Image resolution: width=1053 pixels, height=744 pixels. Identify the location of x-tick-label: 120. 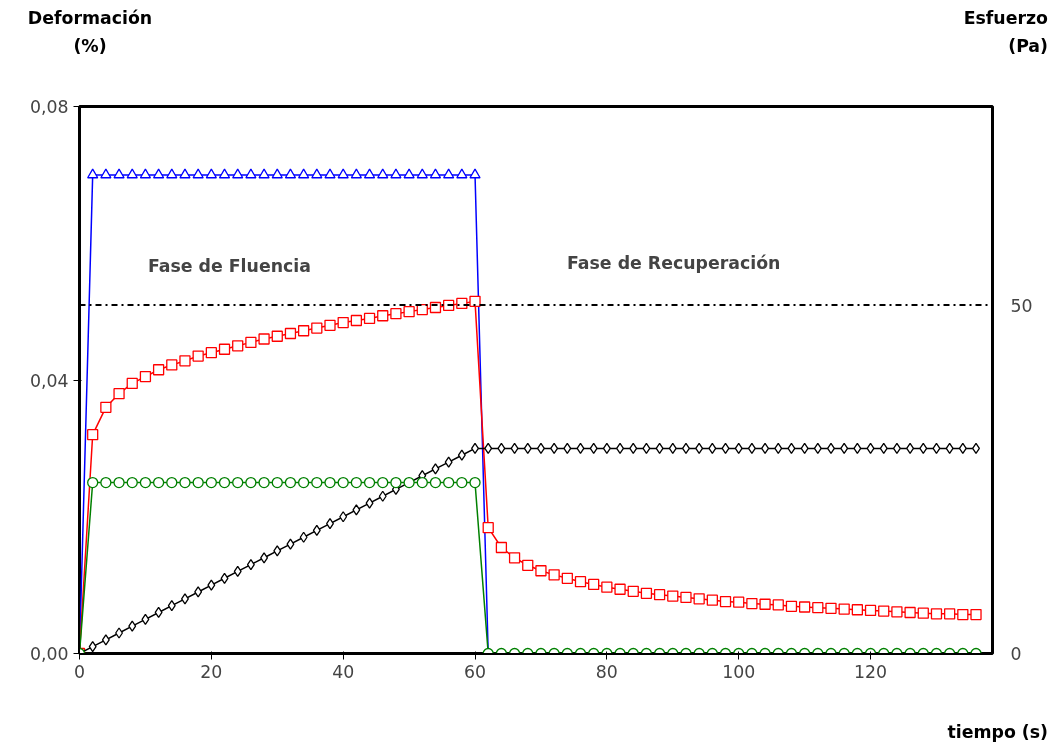
(871, 671).